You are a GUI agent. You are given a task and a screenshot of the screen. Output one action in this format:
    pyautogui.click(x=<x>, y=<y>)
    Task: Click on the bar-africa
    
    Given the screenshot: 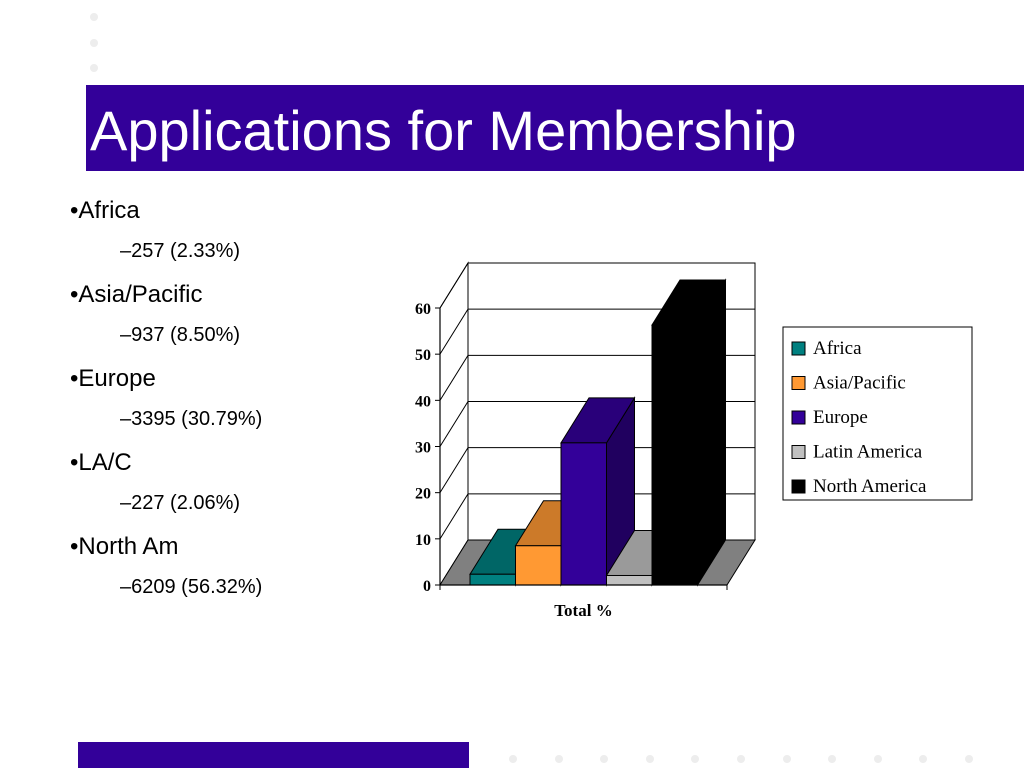 What is the action you would take?
    pyautogui.click(x=492, y=579)
    